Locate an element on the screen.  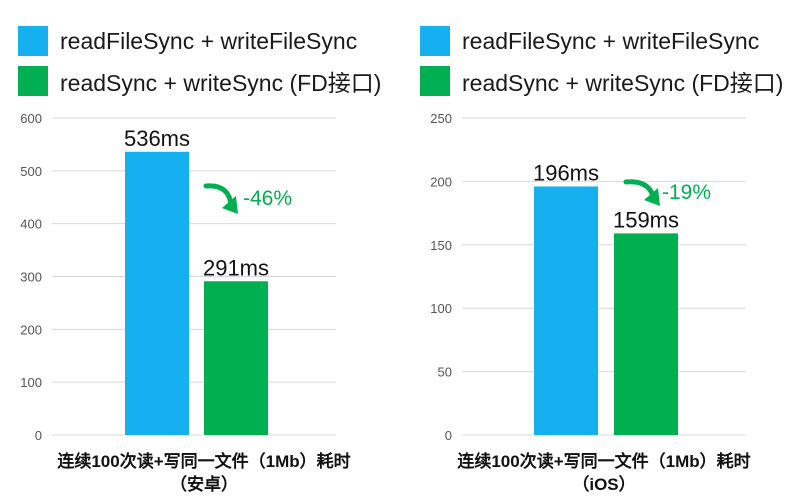
y-tick-label: 600 is located at coordinates (31, 118).